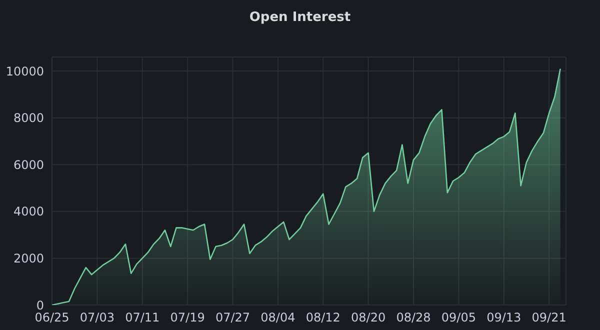 The width and height of the screenshot is (600, 330). Describe the element at coordinates (142, 317) in the screenshot. I see `x-tick-label: 07/11` at that location.